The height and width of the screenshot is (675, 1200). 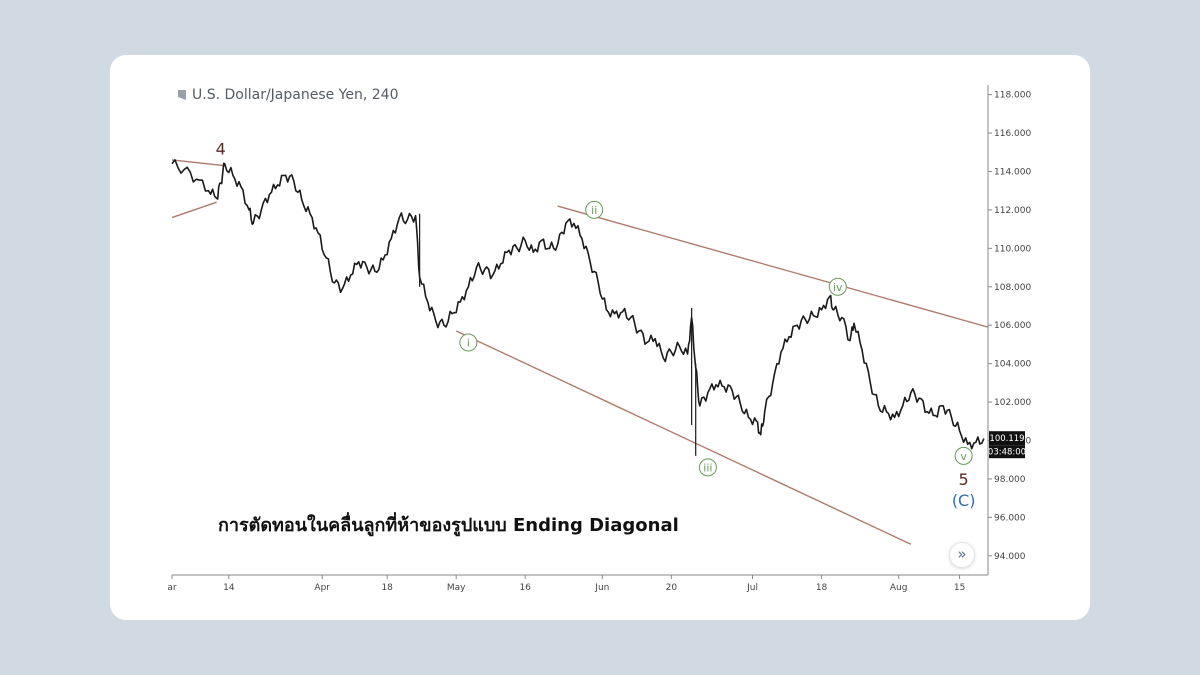 What do you see at coordinates (899, 588) in the screenshot?
I see `x-tick-label: Aug` at bounding box center [899, 588].